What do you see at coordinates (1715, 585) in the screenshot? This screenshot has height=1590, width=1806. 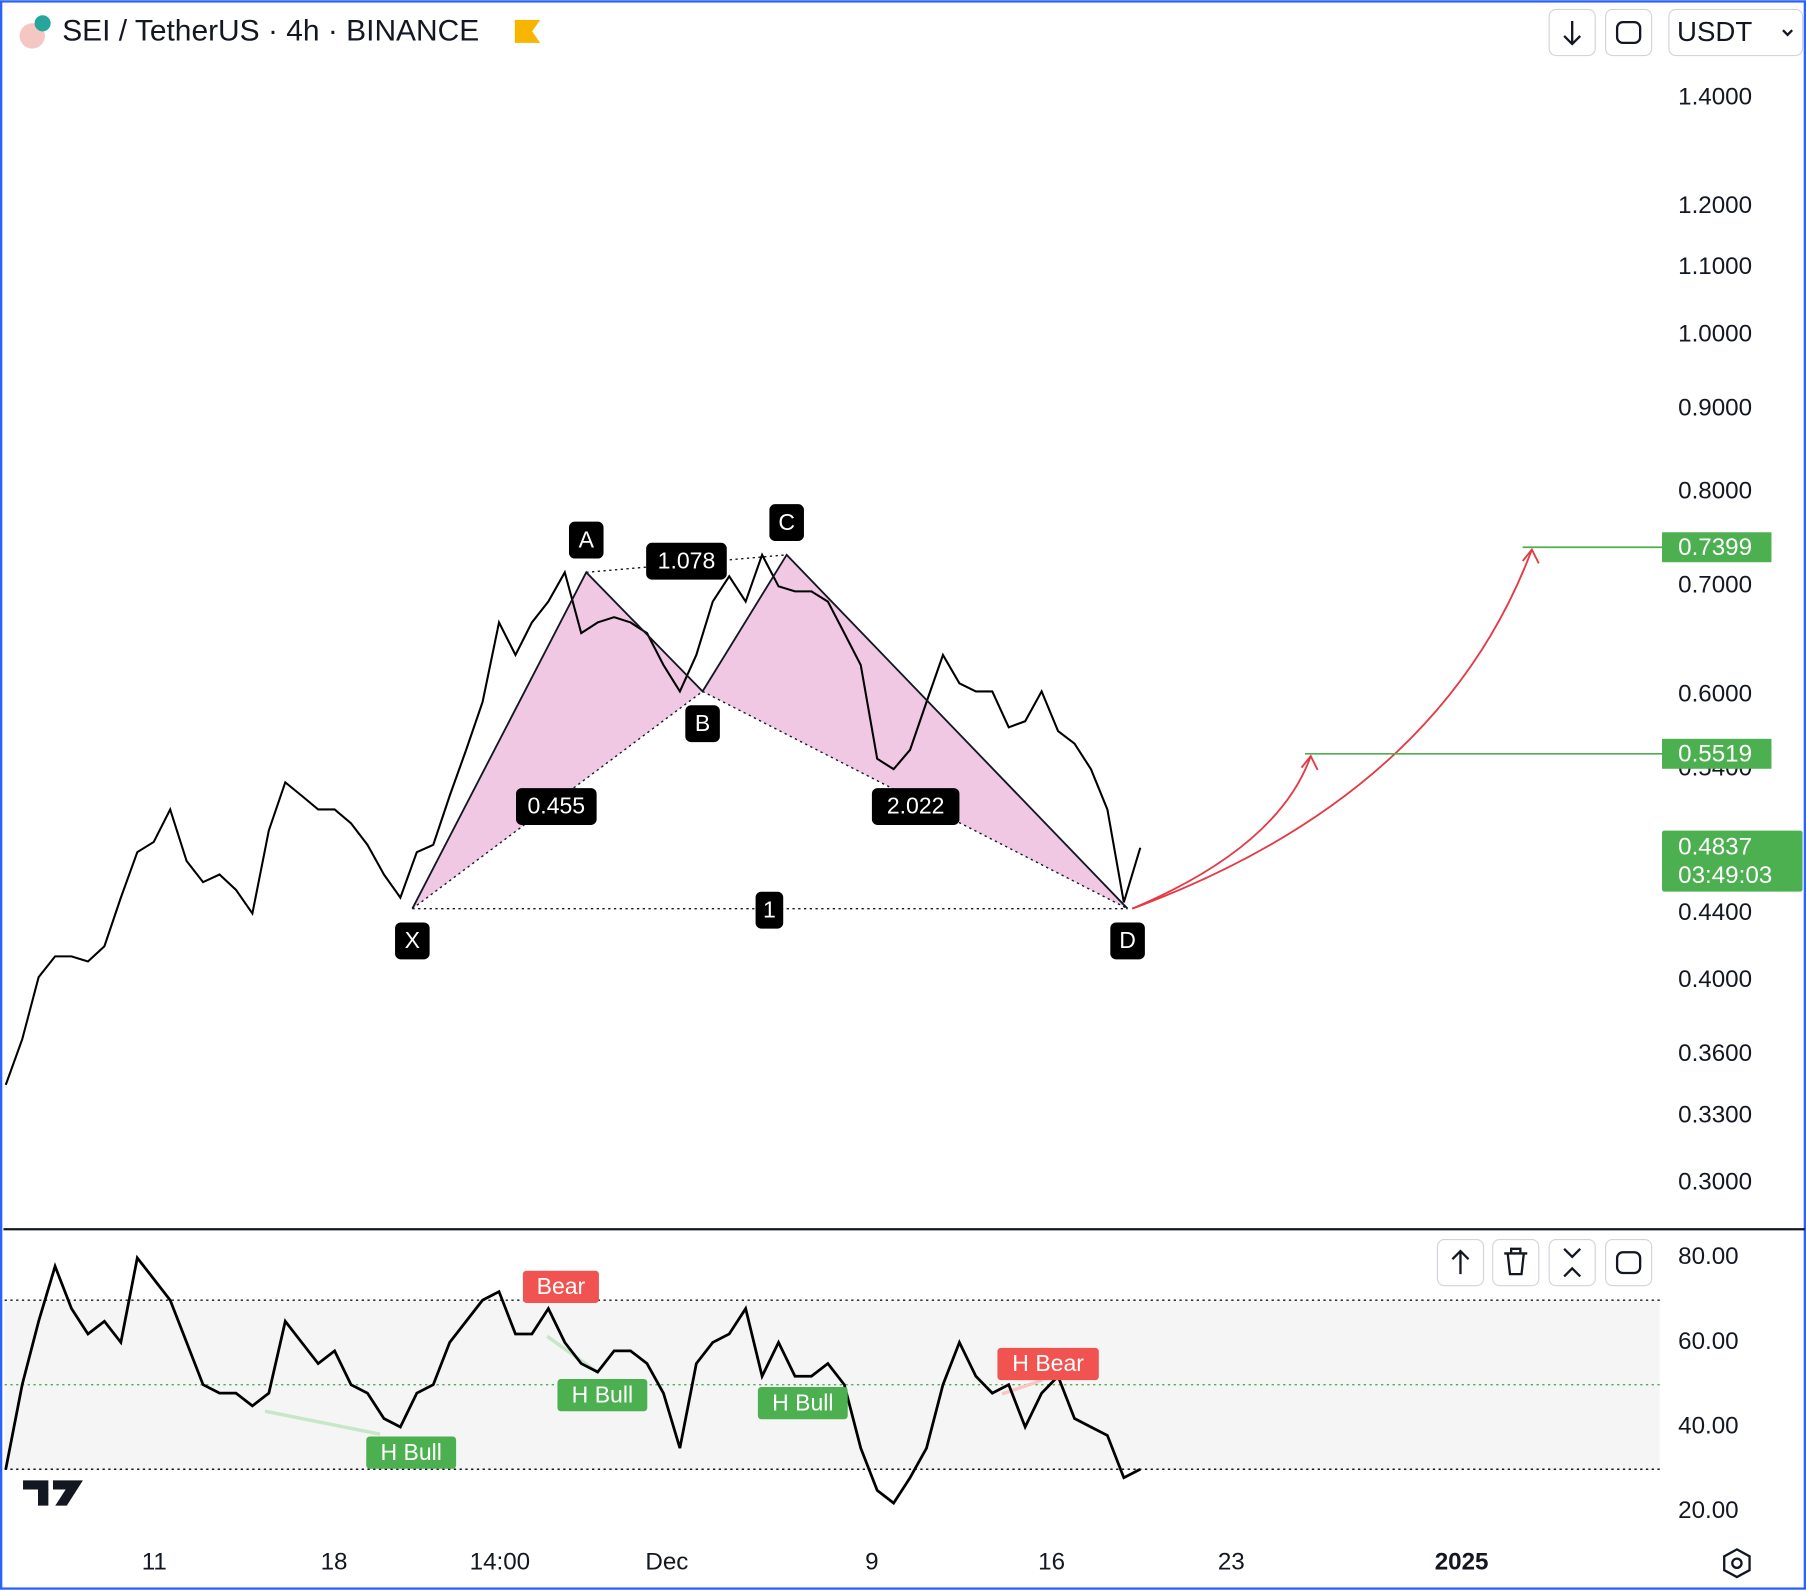 I see `y-tick-label: 0.7000` at bounding box center [1715, 585].